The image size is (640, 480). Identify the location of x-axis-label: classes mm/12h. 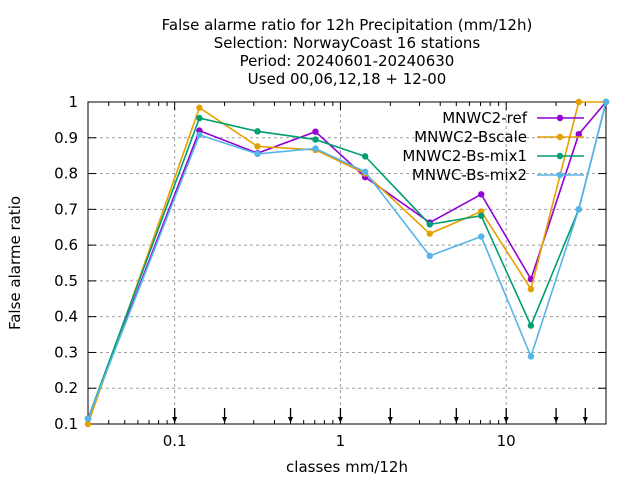
(347, 467).